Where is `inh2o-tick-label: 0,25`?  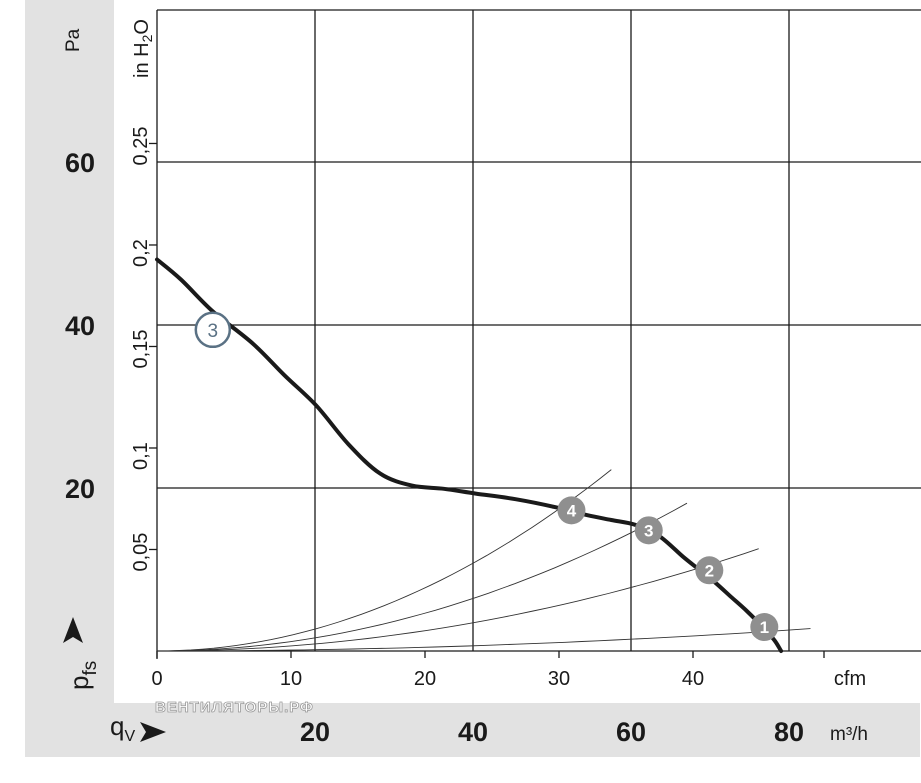 inh2o-tick-label: 0,25 is located at coordinates (141, 146).